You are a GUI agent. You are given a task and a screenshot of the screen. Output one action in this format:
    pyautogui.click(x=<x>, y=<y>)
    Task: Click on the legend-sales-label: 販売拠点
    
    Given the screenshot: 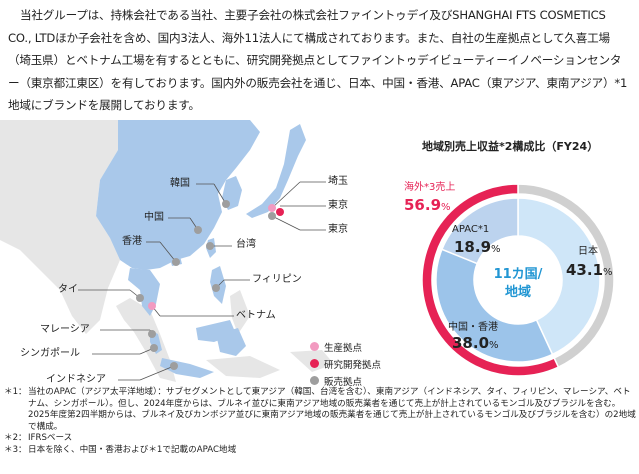 What is the action you would take?
    pyautogui.click(x=343, y=382)
    